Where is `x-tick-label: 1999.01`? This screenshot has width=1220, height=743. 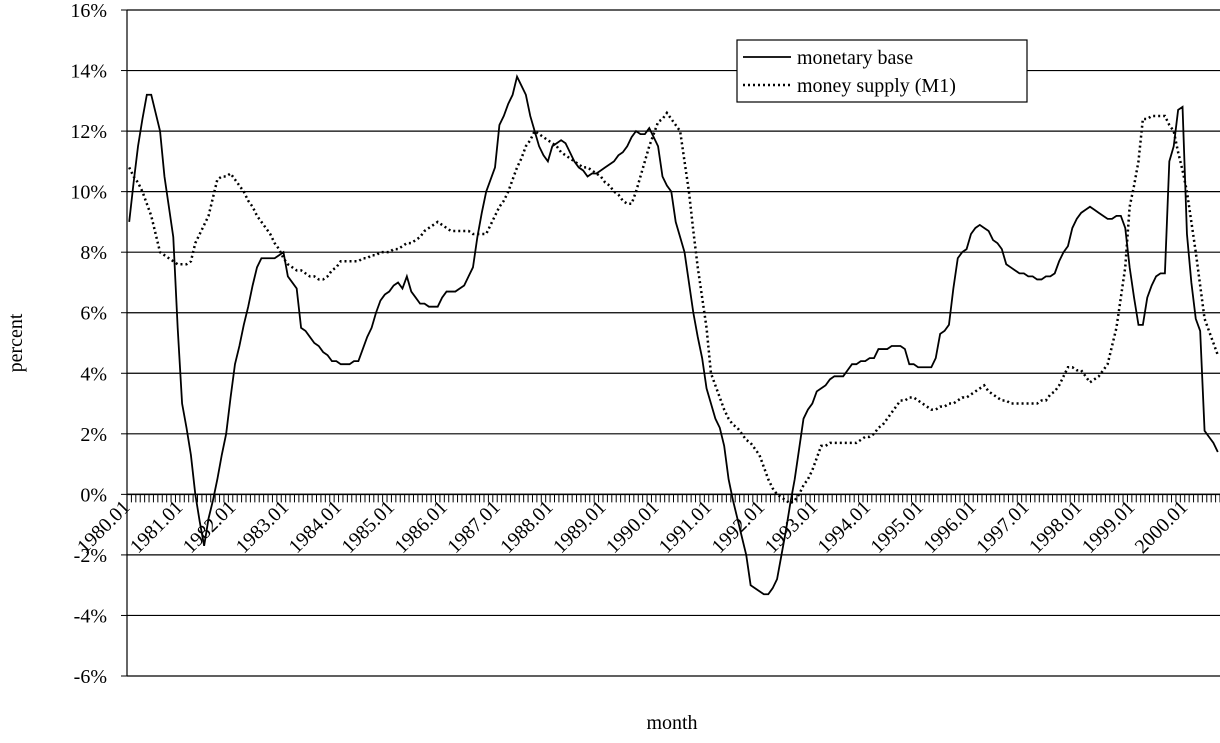
x-tick-label: 1999.01 is located at coordinates (1109, 527).